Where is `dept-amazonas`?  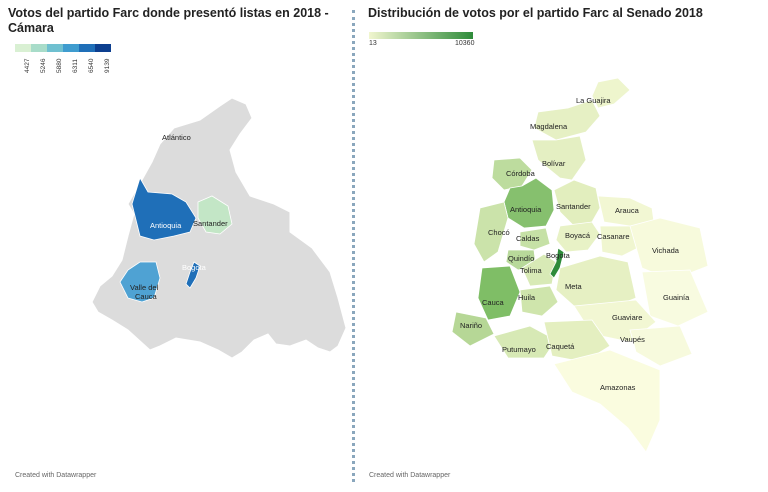 dept-amazonas is located at coordinates (607, 401).